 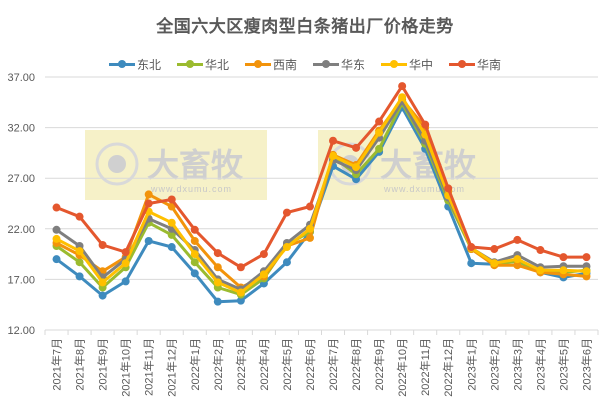 I want to click on legend-item: 华中, so click(x=407, y=64).